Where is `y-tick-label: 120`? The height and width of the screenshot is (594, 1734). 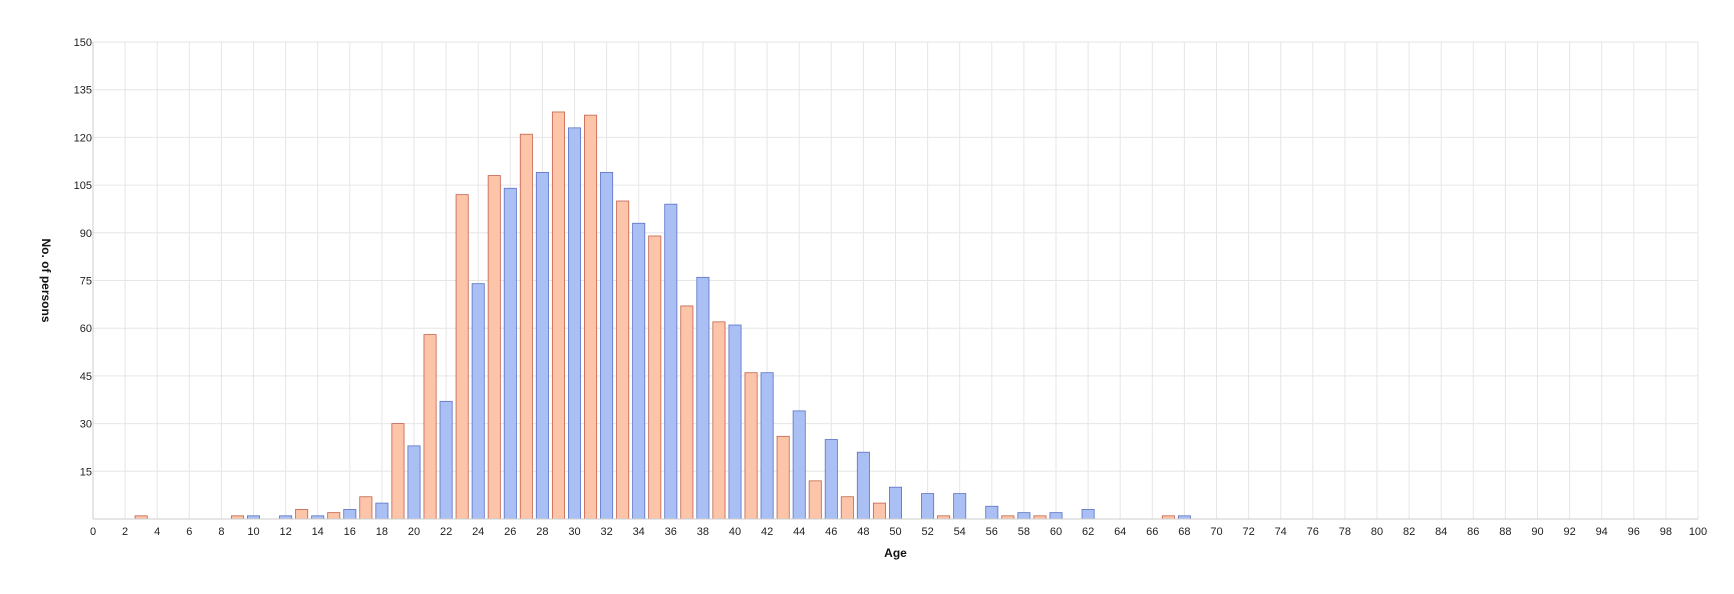
y-tick-label: 120 is located at coordinates (83, 138).